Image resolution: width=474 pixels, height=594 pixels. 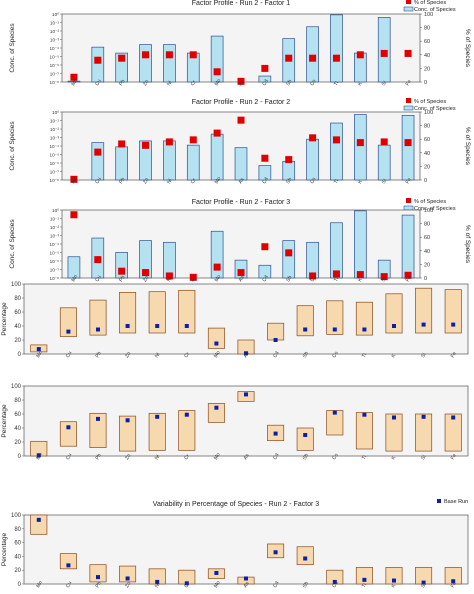 What do you see at coordinates (98, 60) in the screenshot?
I see `pct-marker-Cu` at bounding box center [98, 60].